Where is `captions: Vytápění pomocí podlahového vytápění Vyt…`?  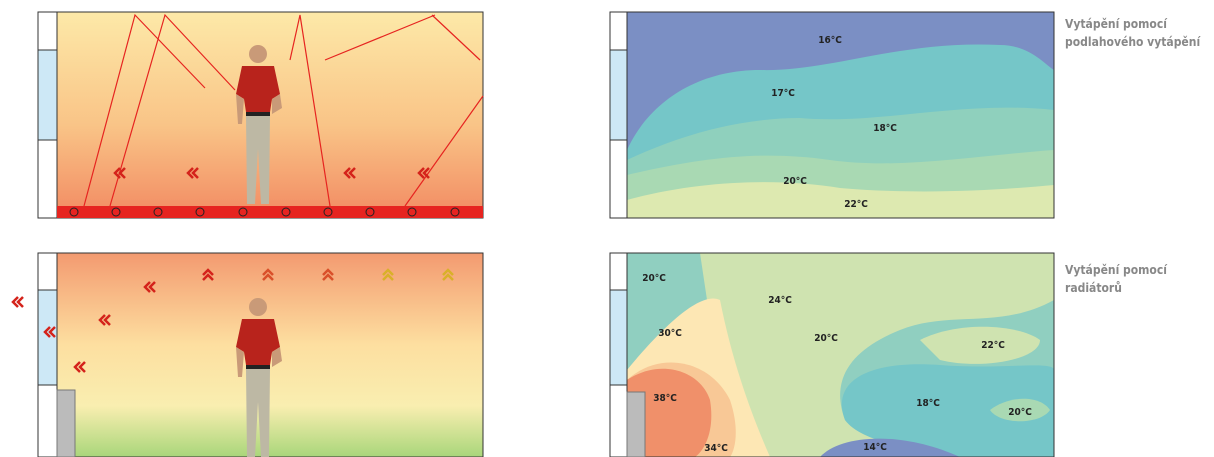 captions: Vytápění pomocí podlahového vytápění Vyt… is located at coordinates (1133, 156).